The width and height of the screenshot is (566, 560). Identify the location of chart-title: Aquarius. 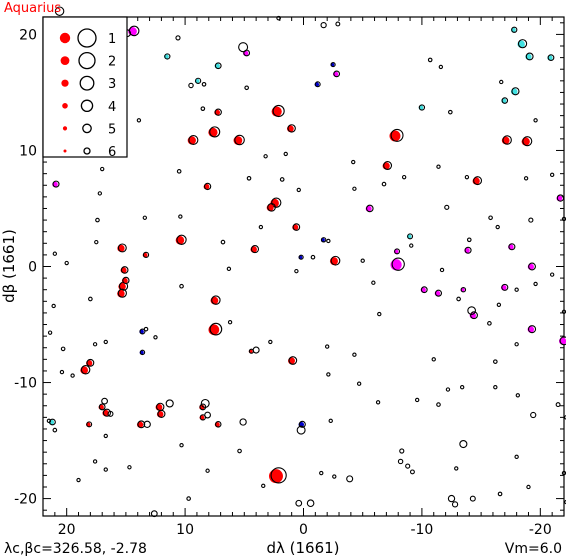
(32, 8).